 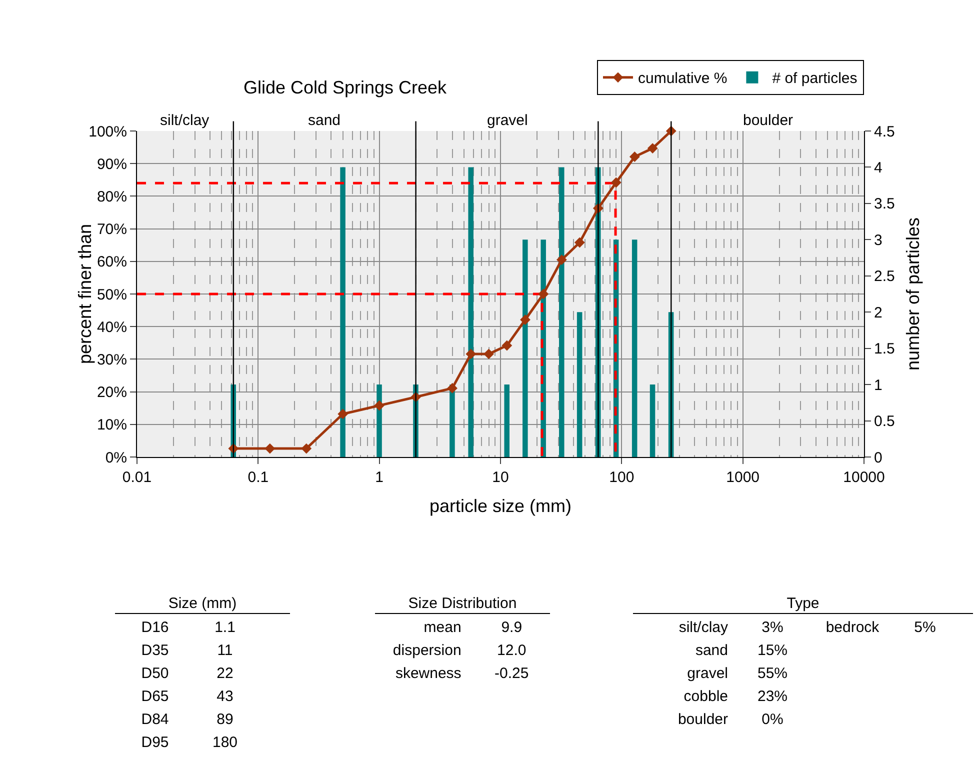 What do you see at coordinates (878, 457) in the screenshot?
I see `y2-tick-label: 0` at bounding box center [878, 457].